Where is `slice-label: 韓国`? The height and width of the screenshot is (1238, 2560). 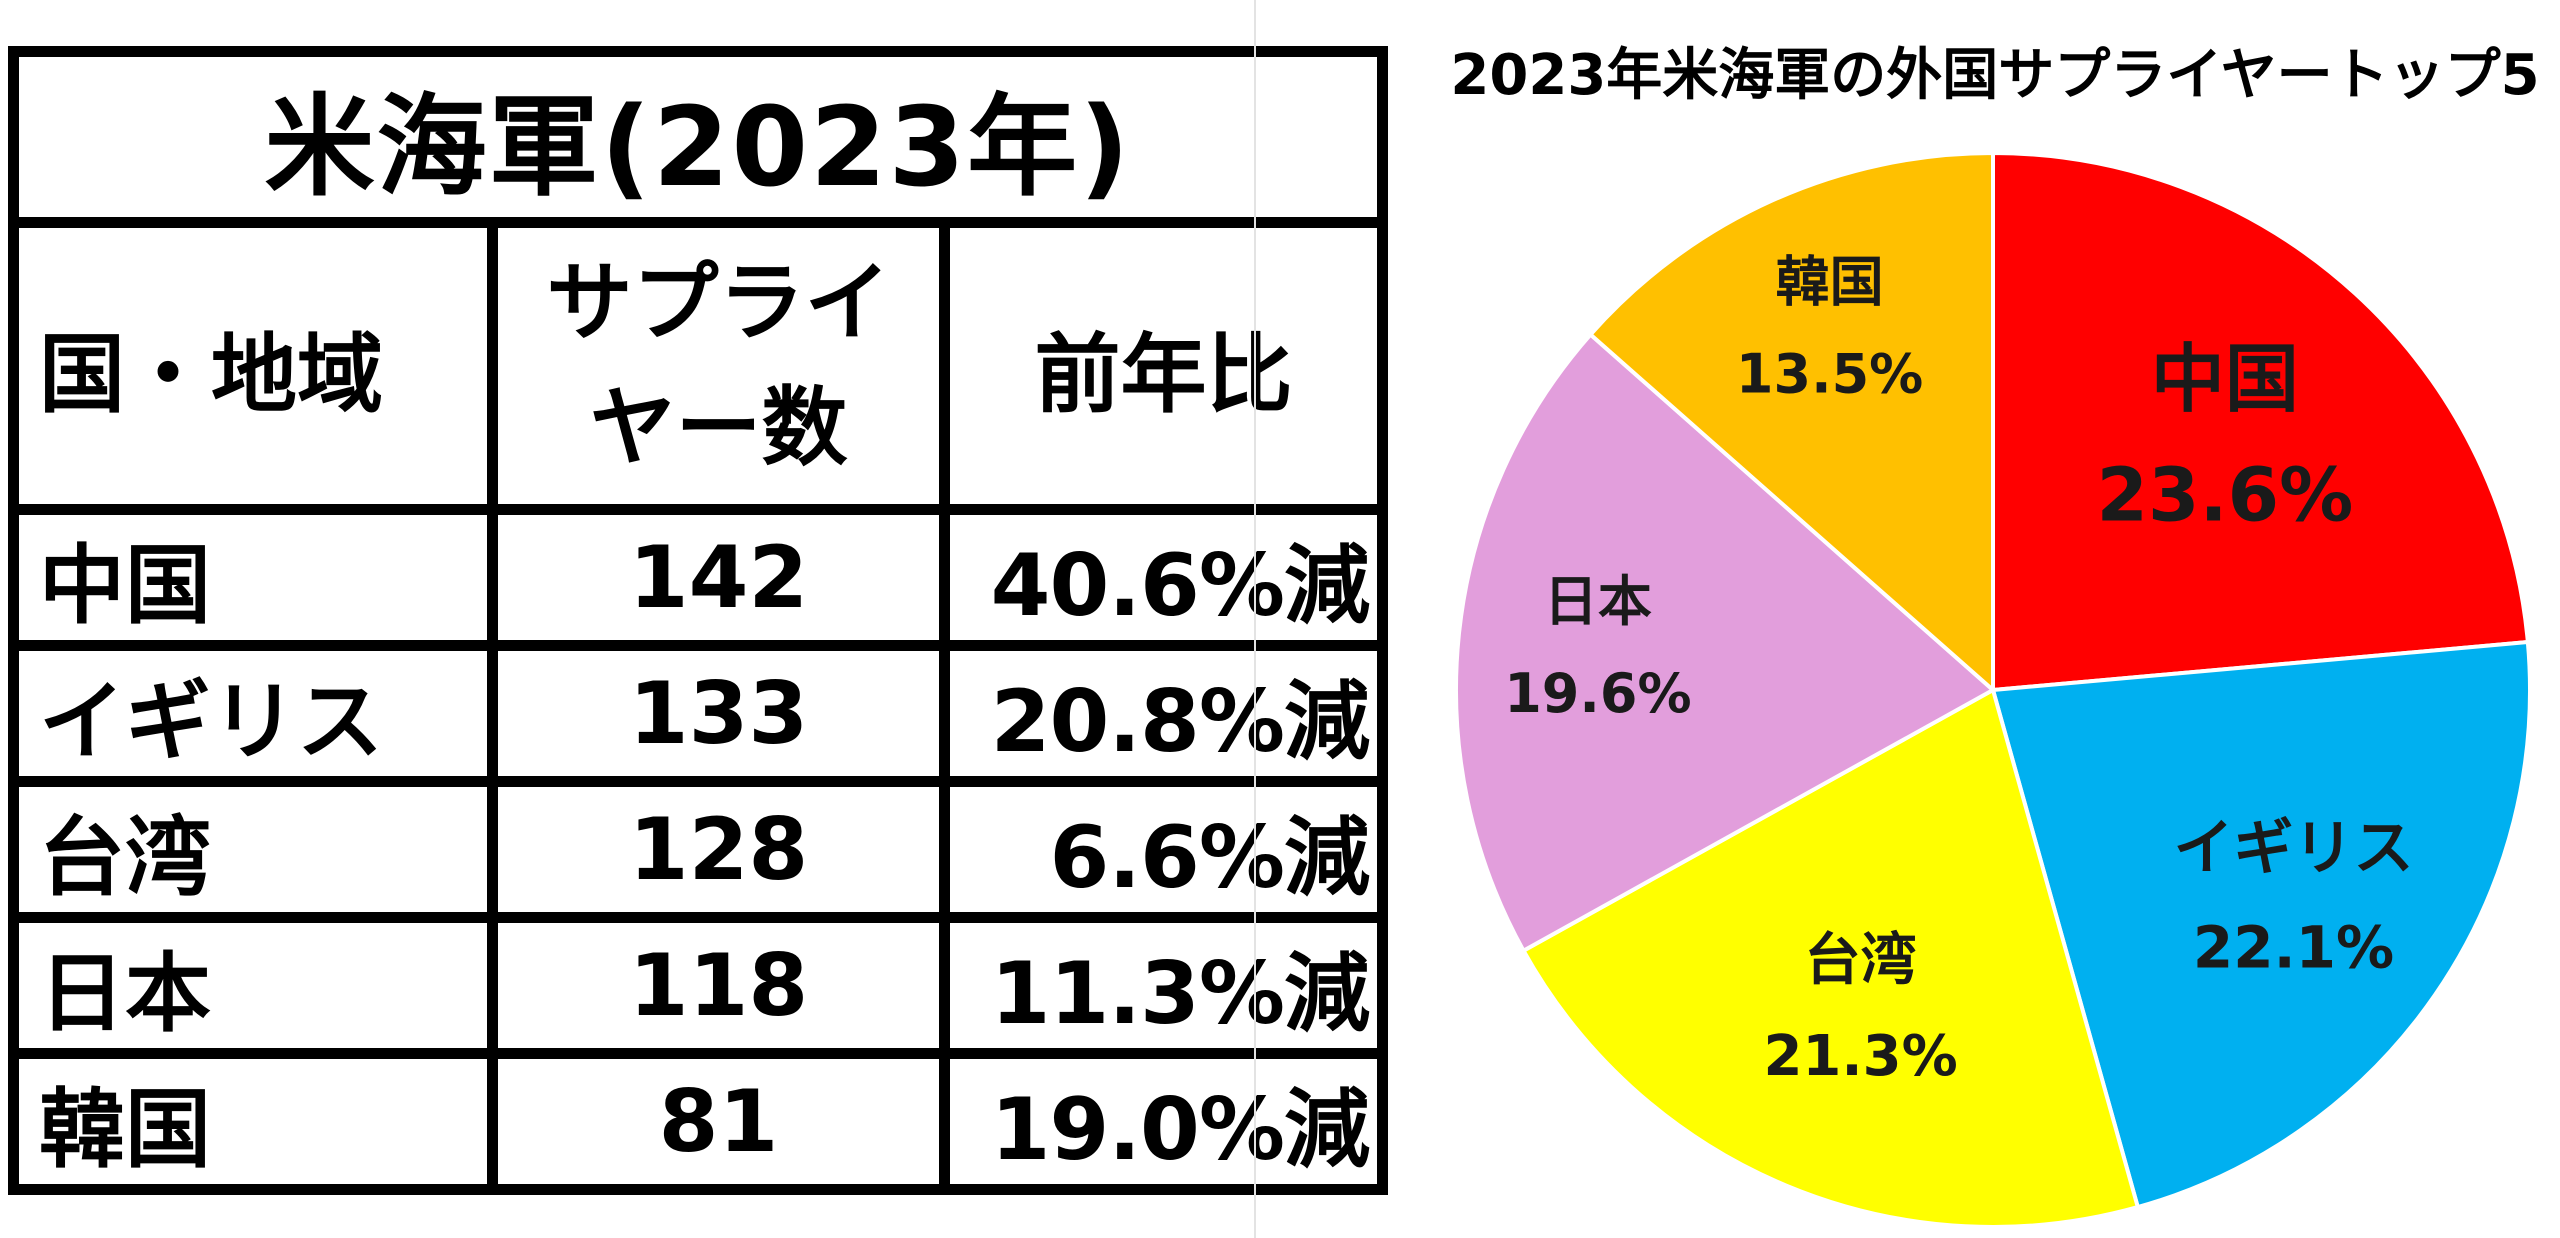 slice-label: 韓国 is located at coordinates (1830, 282).